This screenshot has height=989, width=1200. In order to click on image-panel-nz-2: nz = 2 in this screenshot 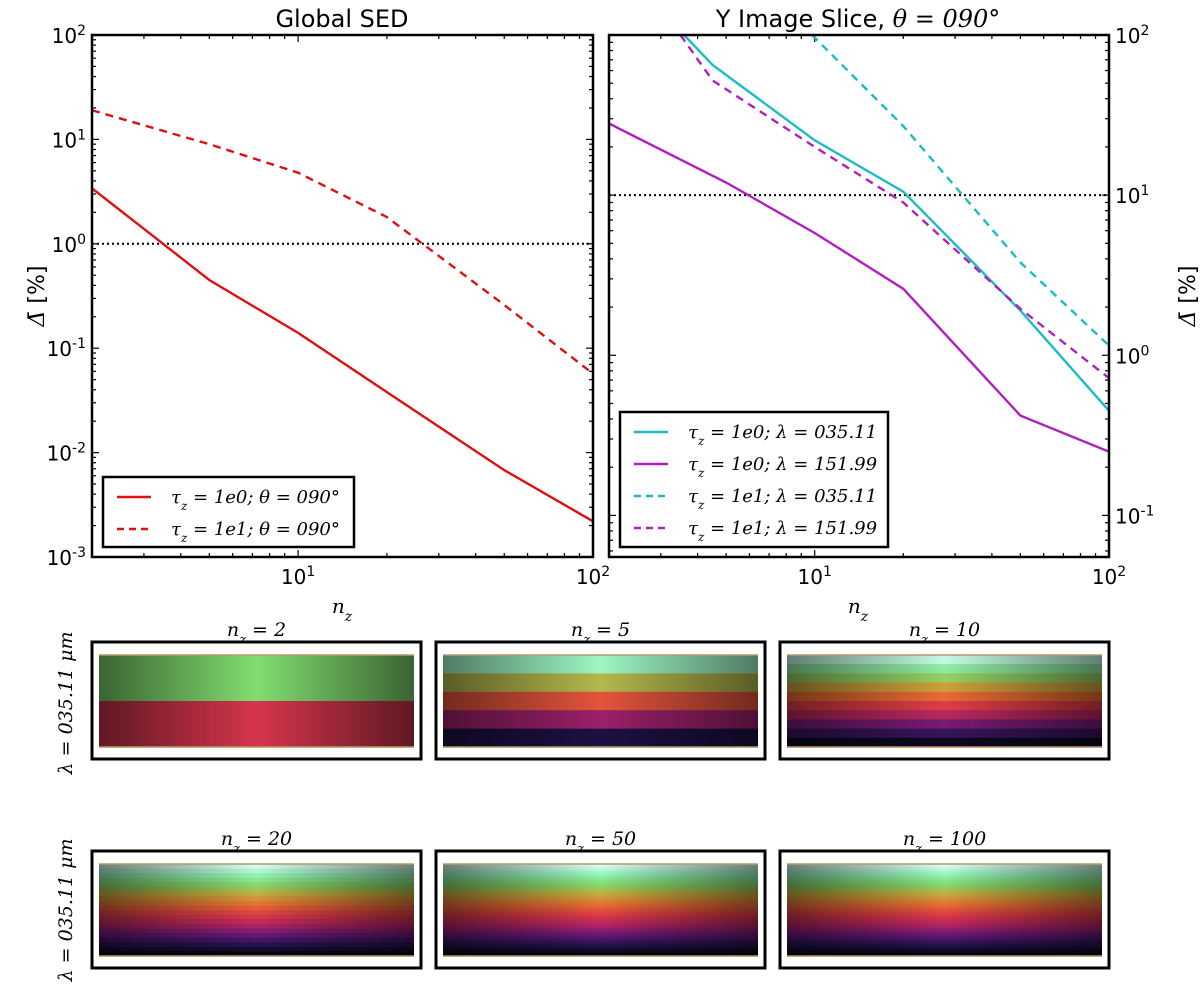, I will do `click(256, 690)`.